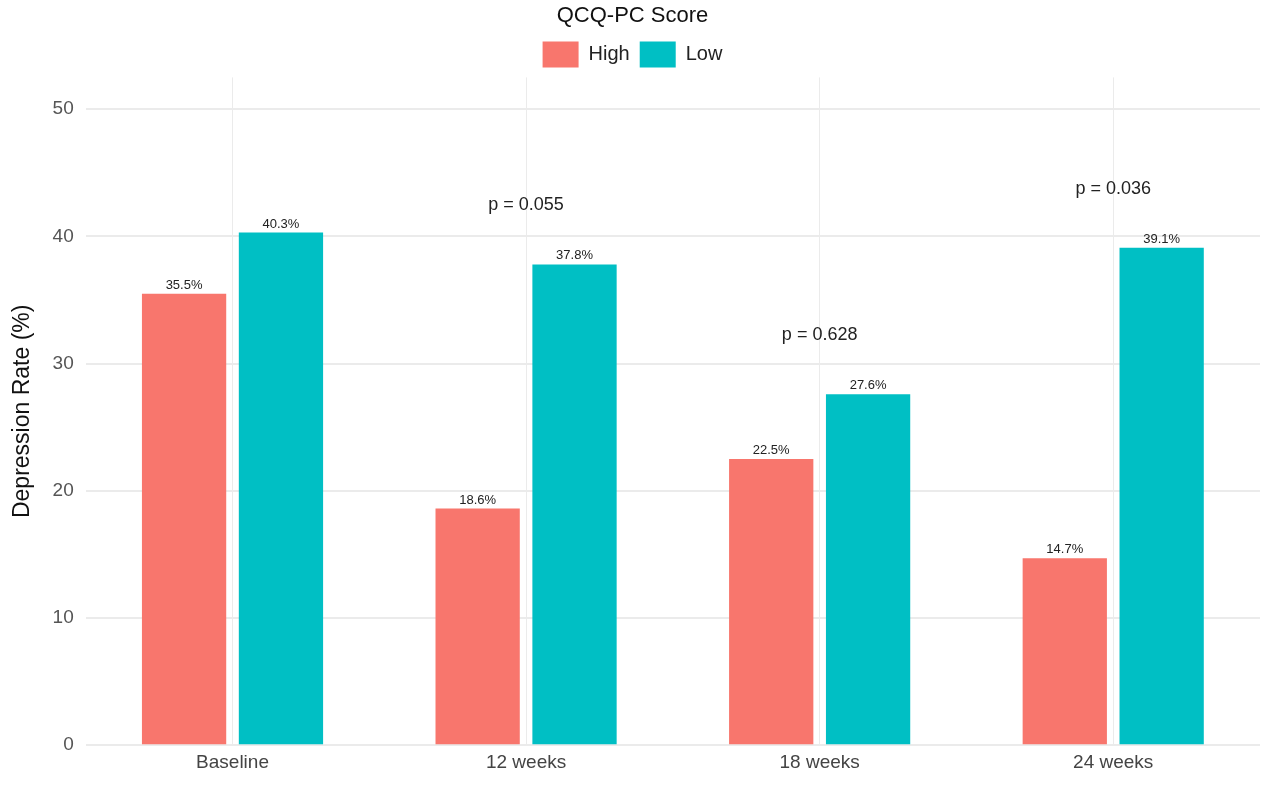 This screenshot has height=785, width=1280. I want to click on y-tick-label: 30, so click(63, 362).